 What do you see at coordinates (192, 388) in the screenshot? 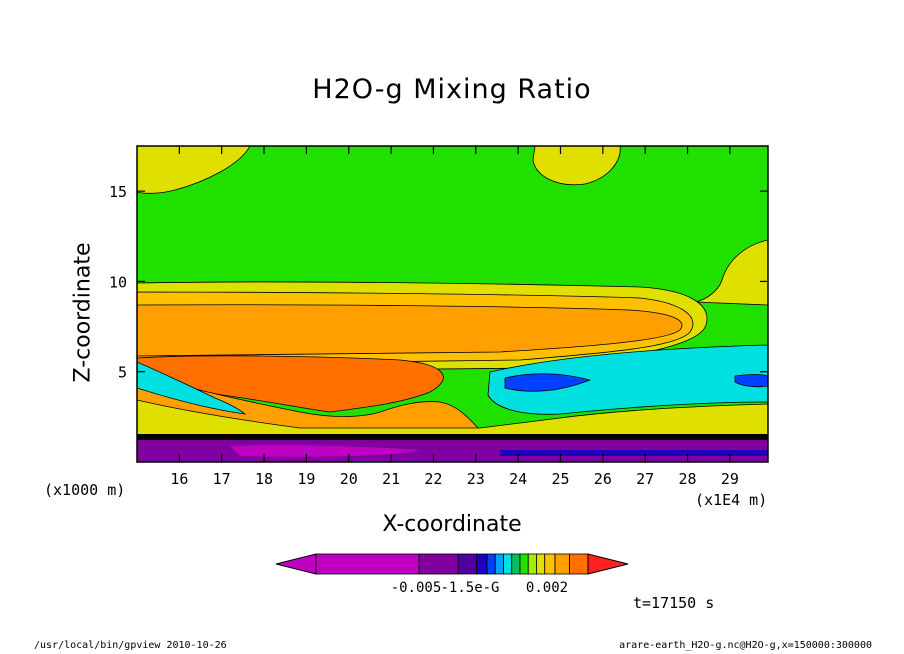
I see `contour-band-cyan-left` at bounding box center [192, 388].